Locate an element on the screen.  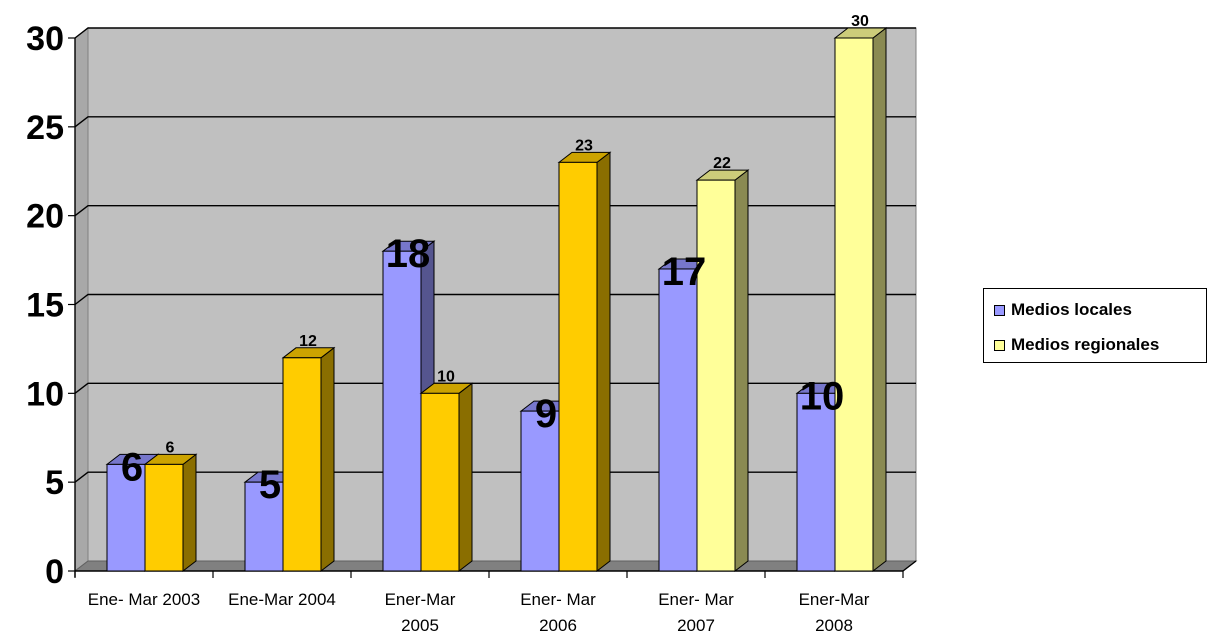
x-tick-label: 2005 is located at coordinates (420, 625).